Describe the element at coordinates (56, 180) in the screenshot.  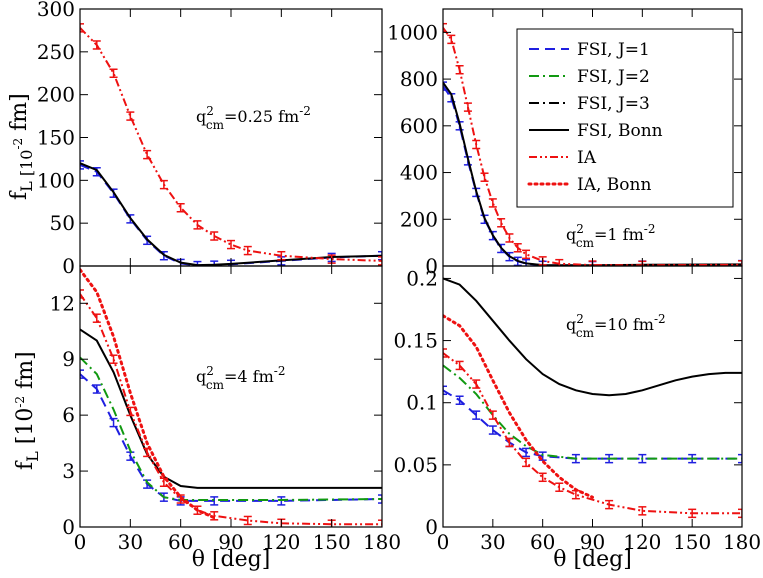
I see `y-tick-label: 100` at that location.